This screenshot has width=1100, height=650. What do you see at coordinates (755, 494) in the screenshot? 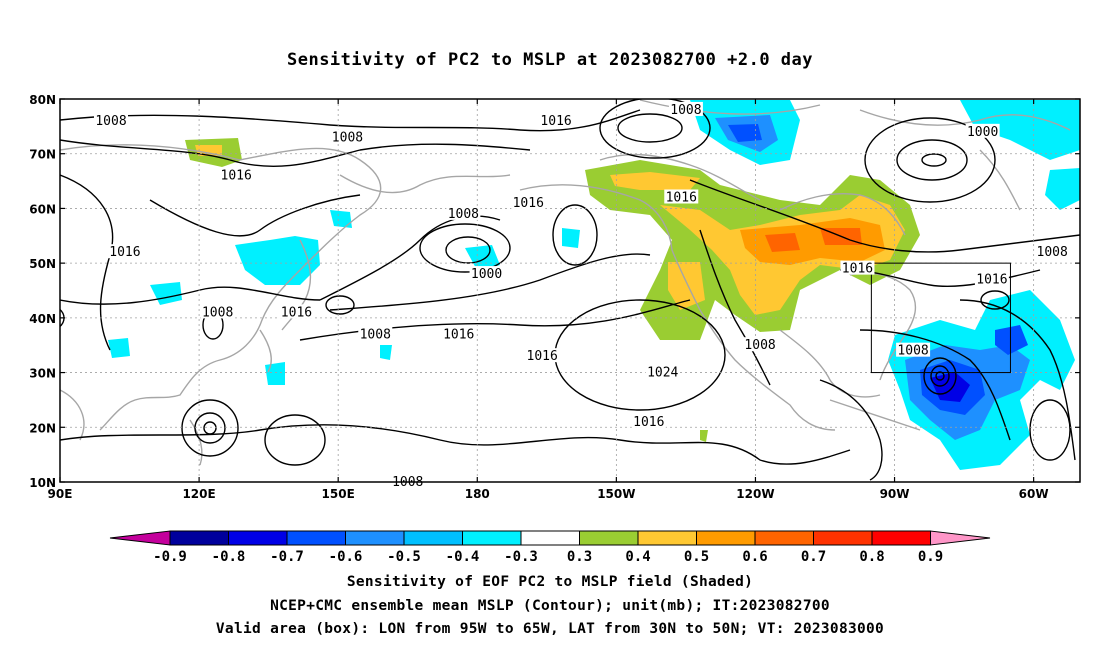
I see `lon-tick-label: 120W` at bounding box center [755, 494].